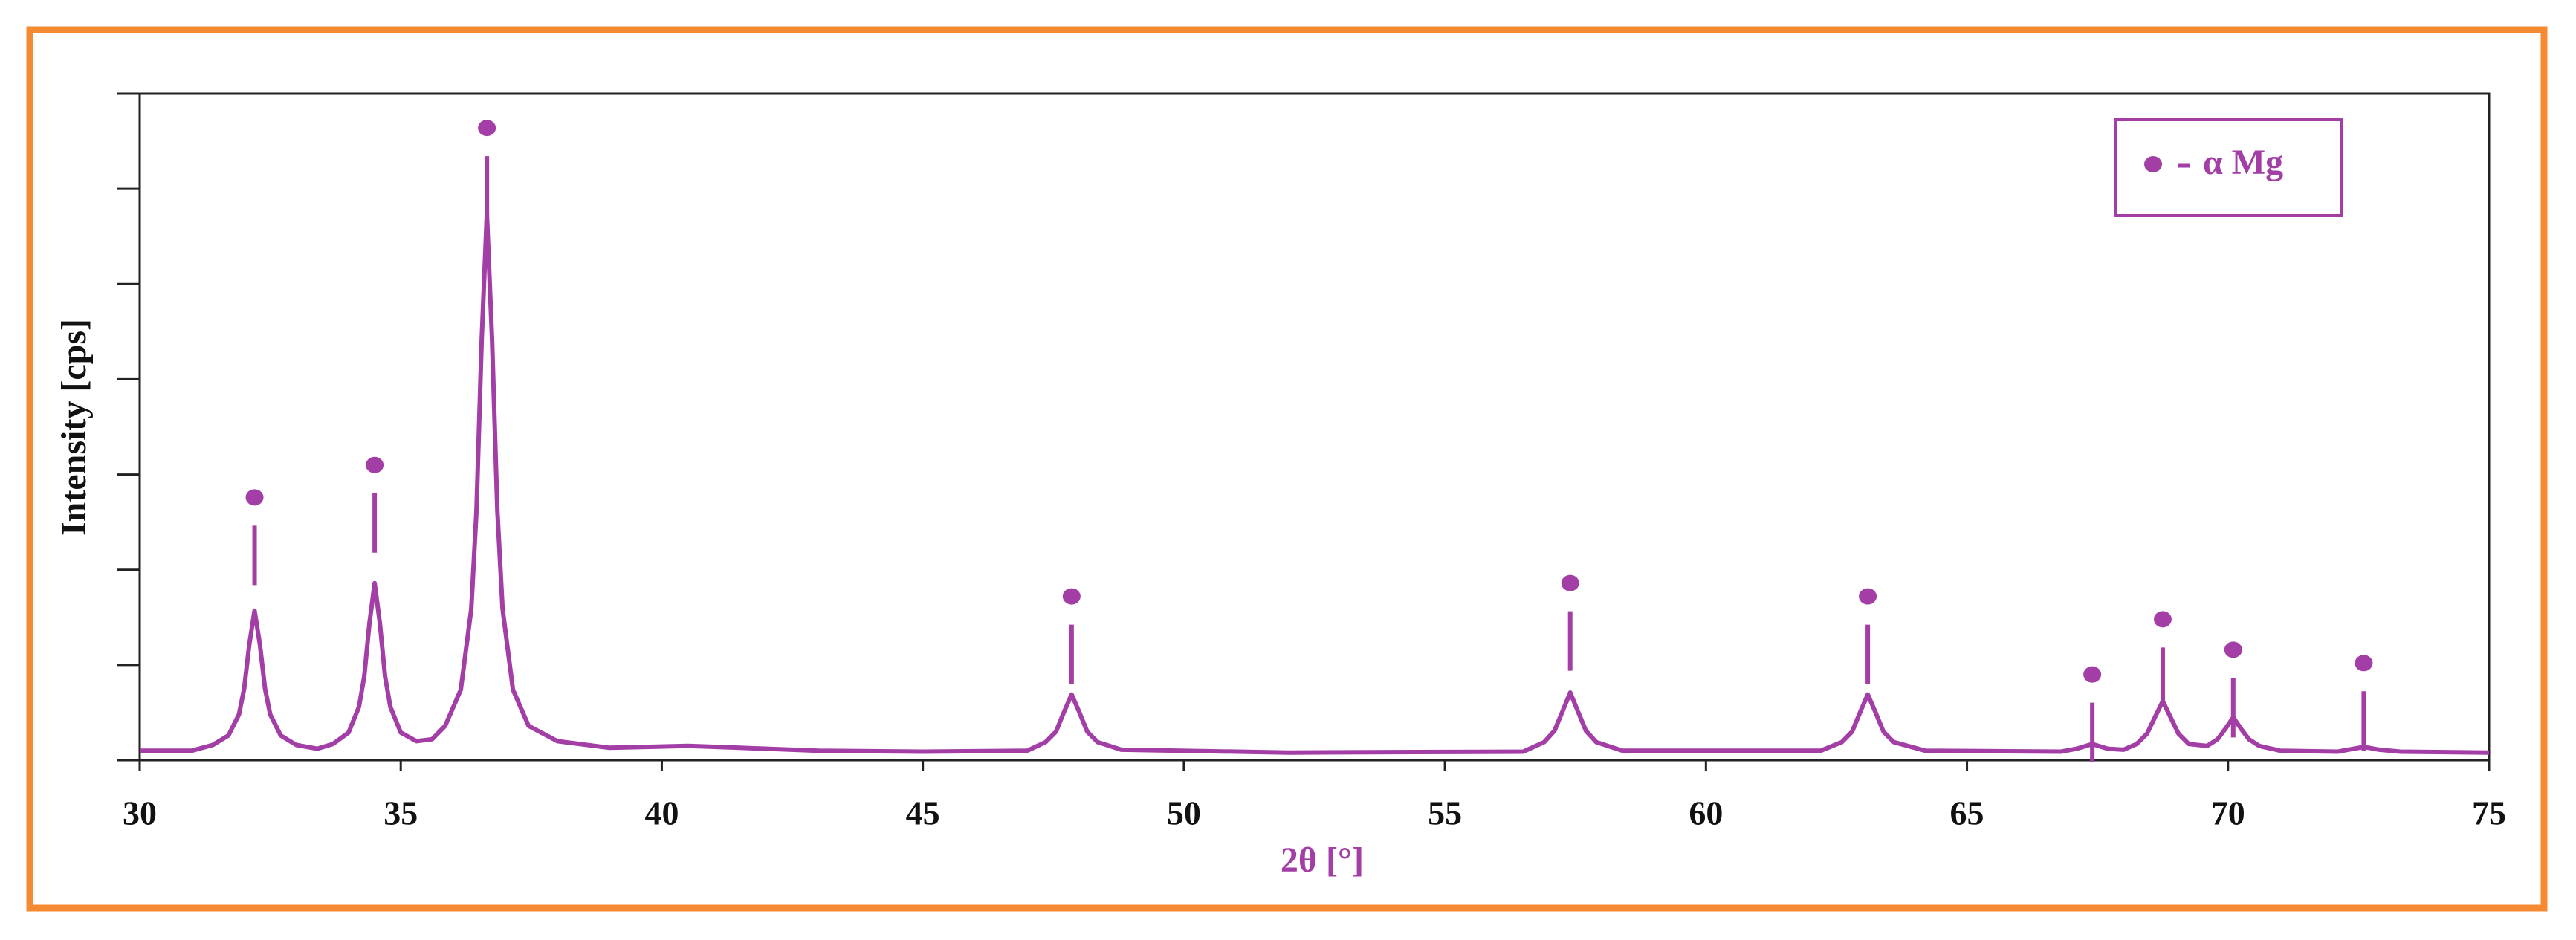 The height and width of the screenshot is (940, 2576). Describe the element at coordinates (401, 813) in the screenshot. I see `x-tick-label: 35` at that location.